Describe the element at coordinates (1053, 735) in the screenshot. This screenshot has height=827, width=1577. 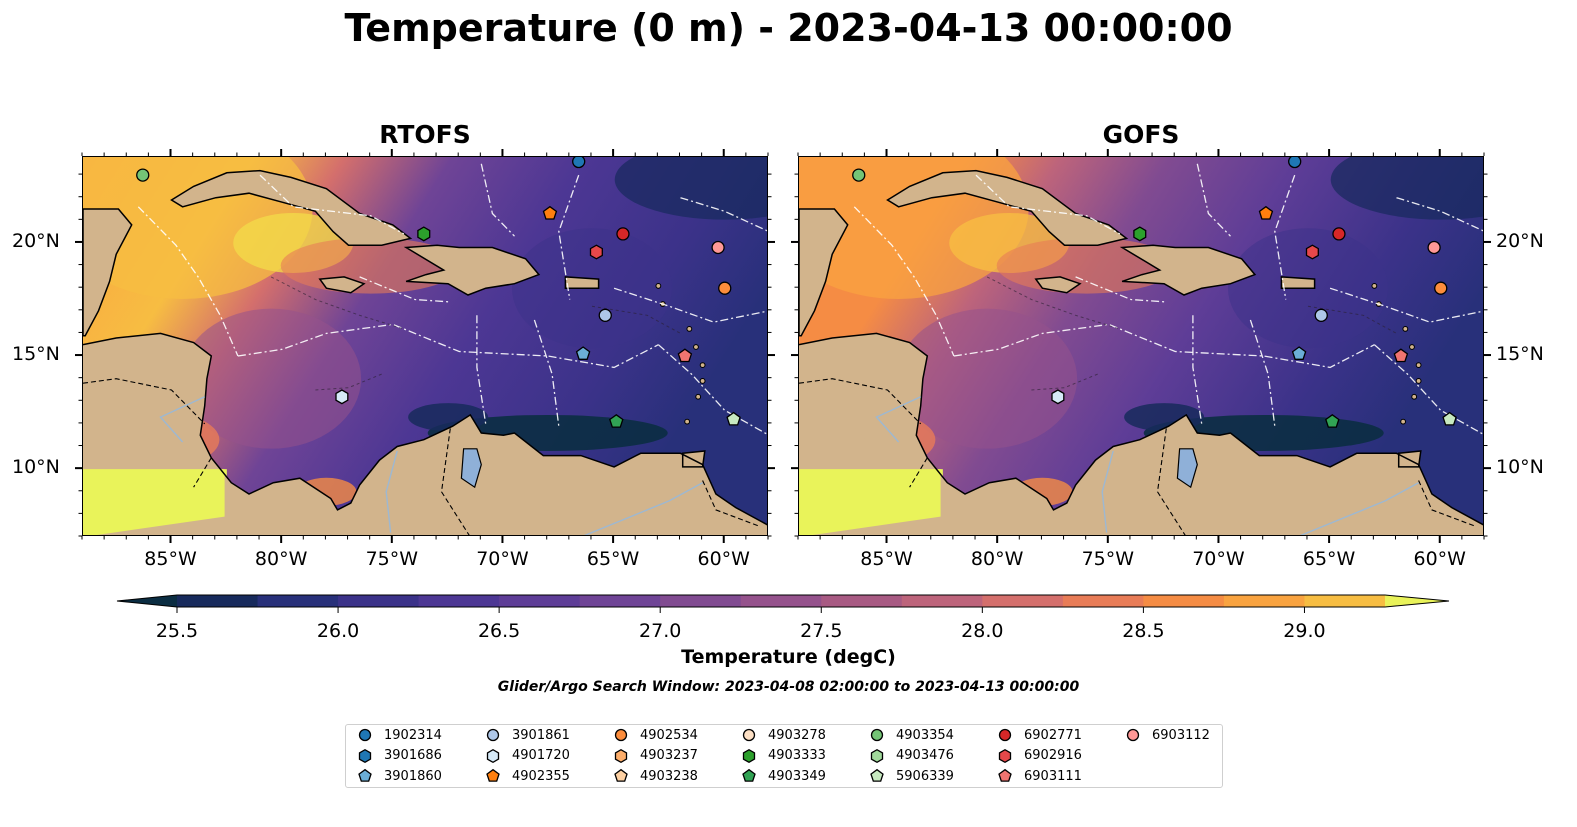
I see `legend-label: 6902771` at that location.